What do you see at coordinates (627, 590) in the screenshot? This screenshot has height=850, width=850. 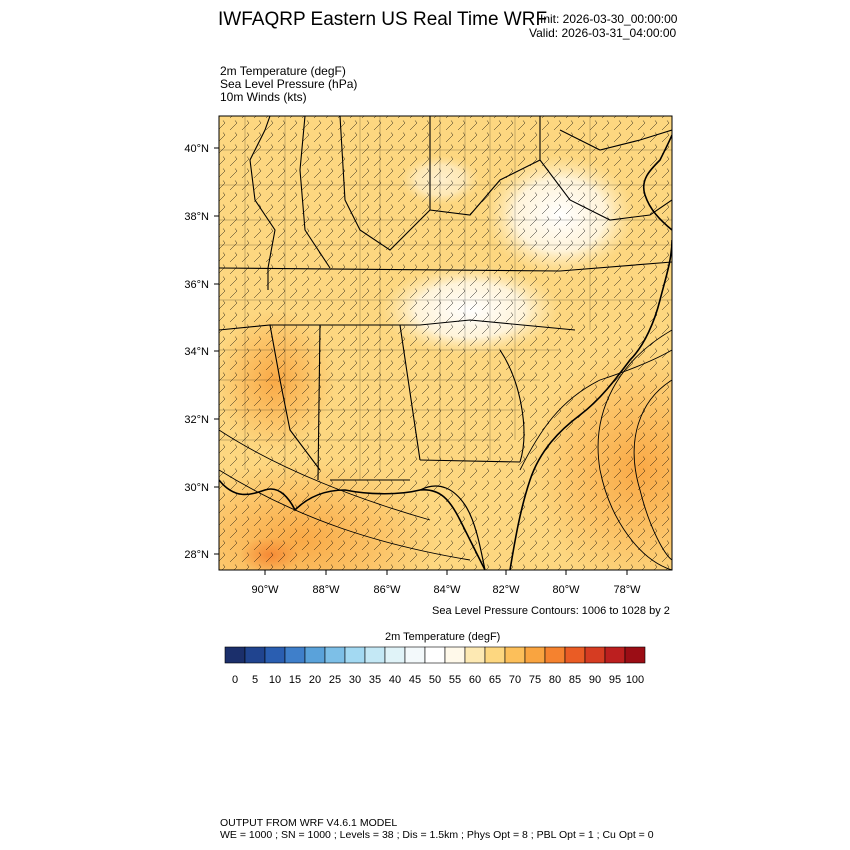 I see `lon-tick-label: 78°W` at bounding box center [627, 590].